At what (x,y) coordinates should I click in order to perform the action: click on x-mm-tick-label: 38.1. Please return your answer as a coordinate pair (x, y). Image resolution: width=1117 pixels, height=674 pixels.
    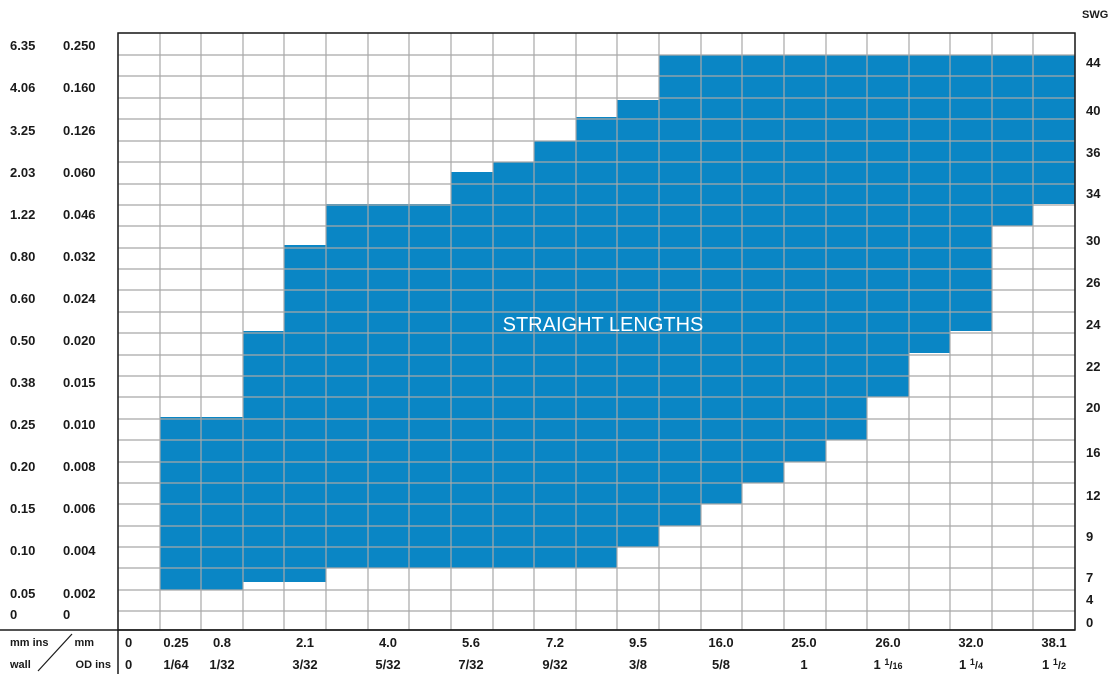
    Looking at the image, I should click on (1053, 642).